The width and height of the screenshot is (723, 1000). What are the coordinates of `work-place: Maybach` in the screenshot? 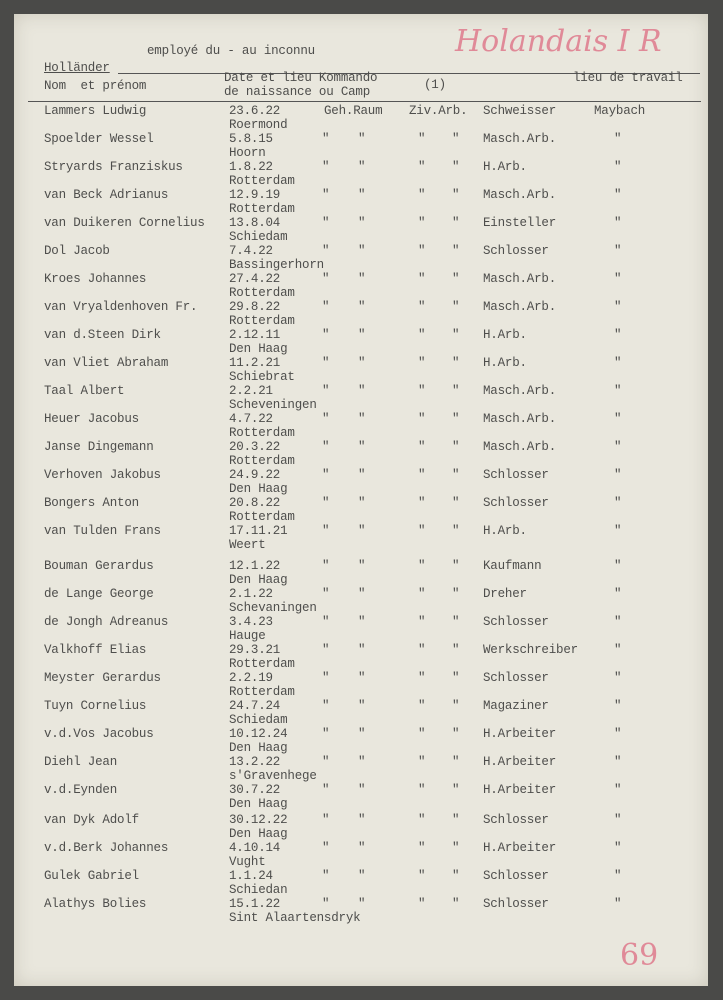 It's located at (620, 111).